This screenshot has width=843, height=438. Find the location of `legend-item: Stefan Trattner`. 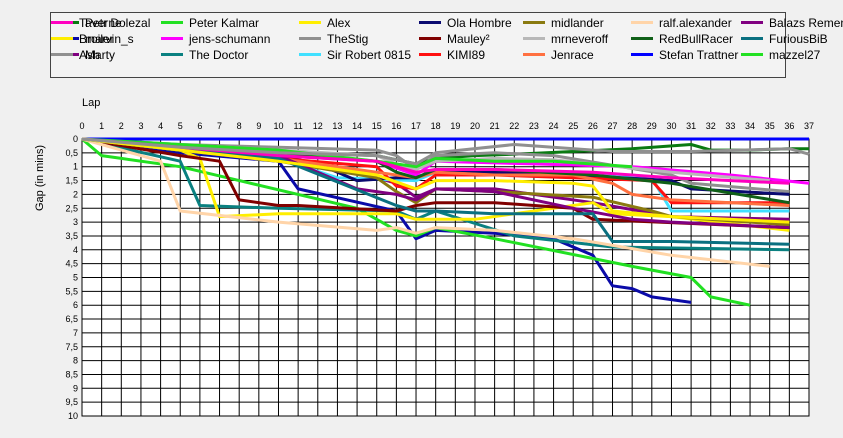

legend-item: Stefan Trattner is located at coordinates (684, 55).